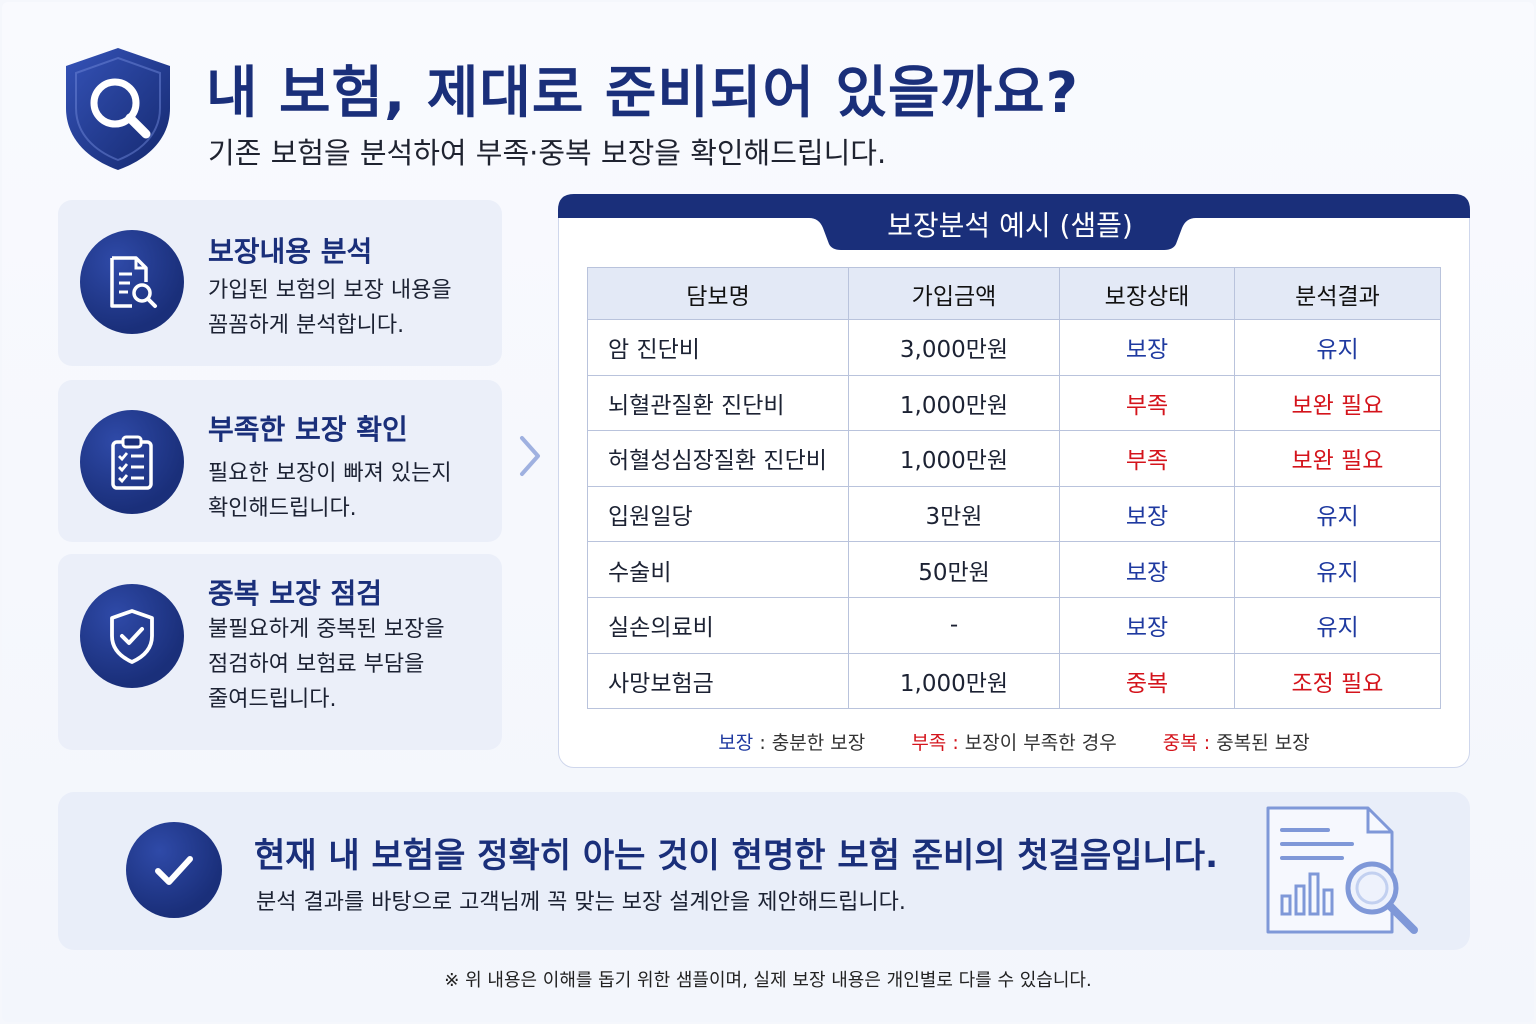 The image size is (1536, 1024). What do you see at coordinates (1263, 743) in the screenshot?
I see `legend-desc: 중복된 보장` at bounding box center [1263, 743].